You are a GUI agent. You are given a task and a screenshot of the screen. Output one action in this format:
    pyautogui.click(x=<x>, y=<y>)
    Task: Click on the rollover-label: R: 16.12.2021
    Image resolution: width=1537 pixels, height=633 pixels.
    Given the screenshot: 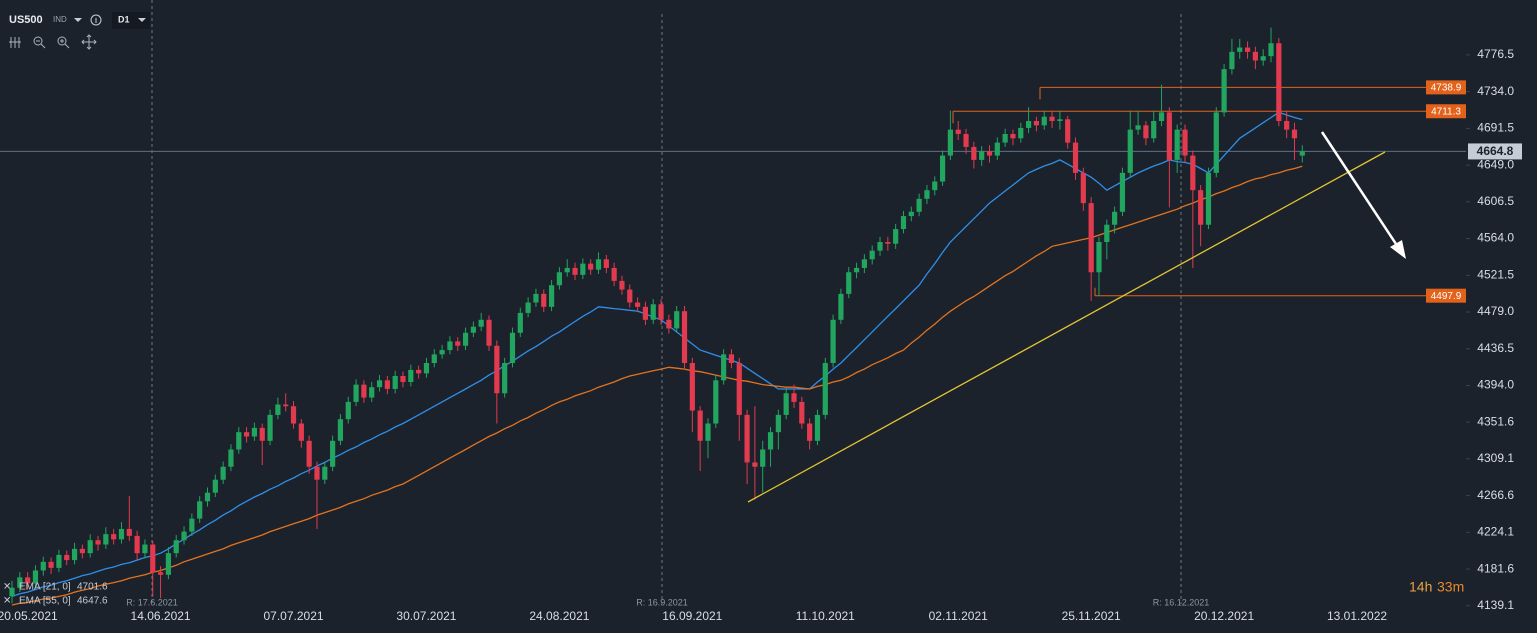 What is the action you would take?
    pyautogui.click(x=1181, y=602)
    